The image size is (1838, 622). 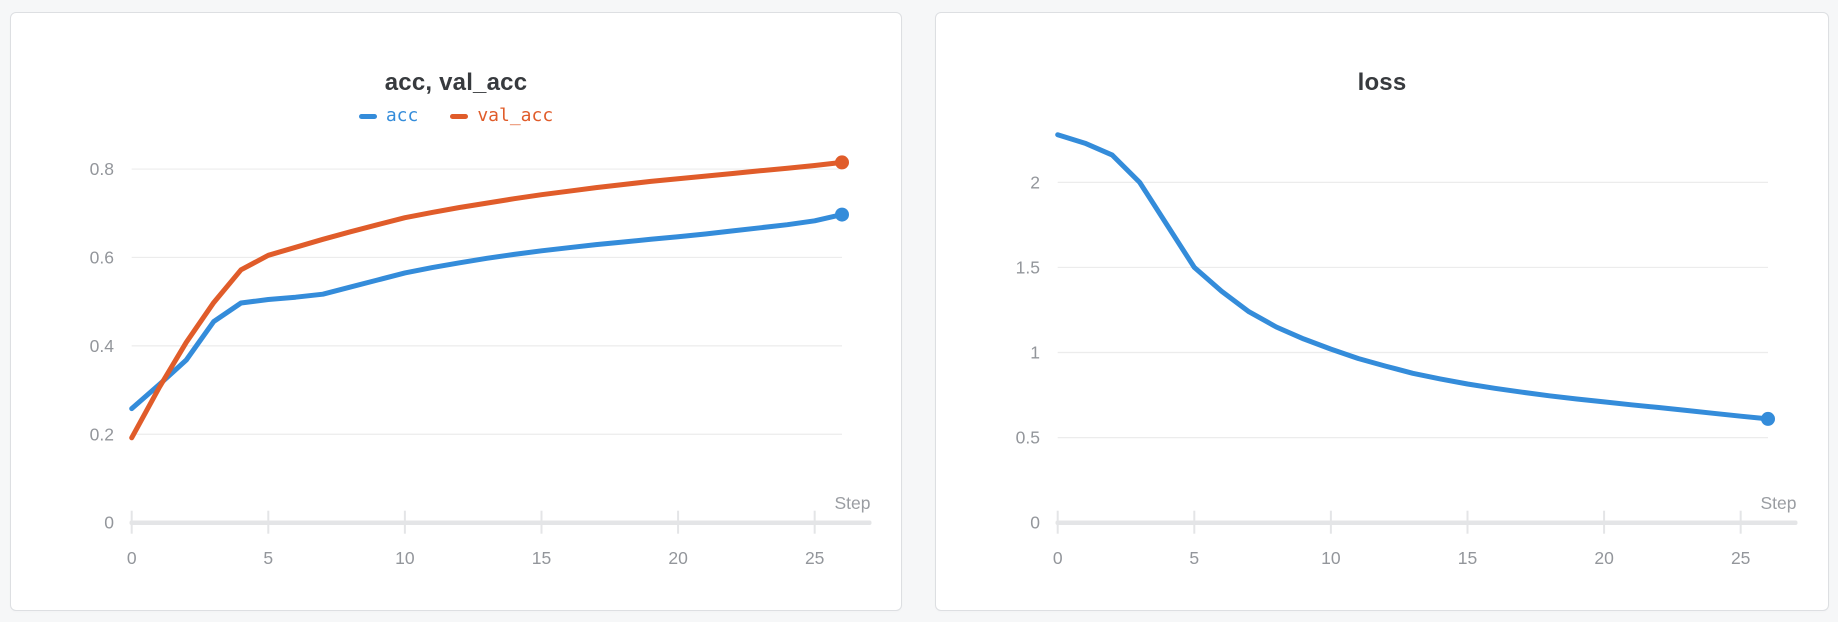 I want to click on y-tick-label: 0.4, so click(x=102, y=346).